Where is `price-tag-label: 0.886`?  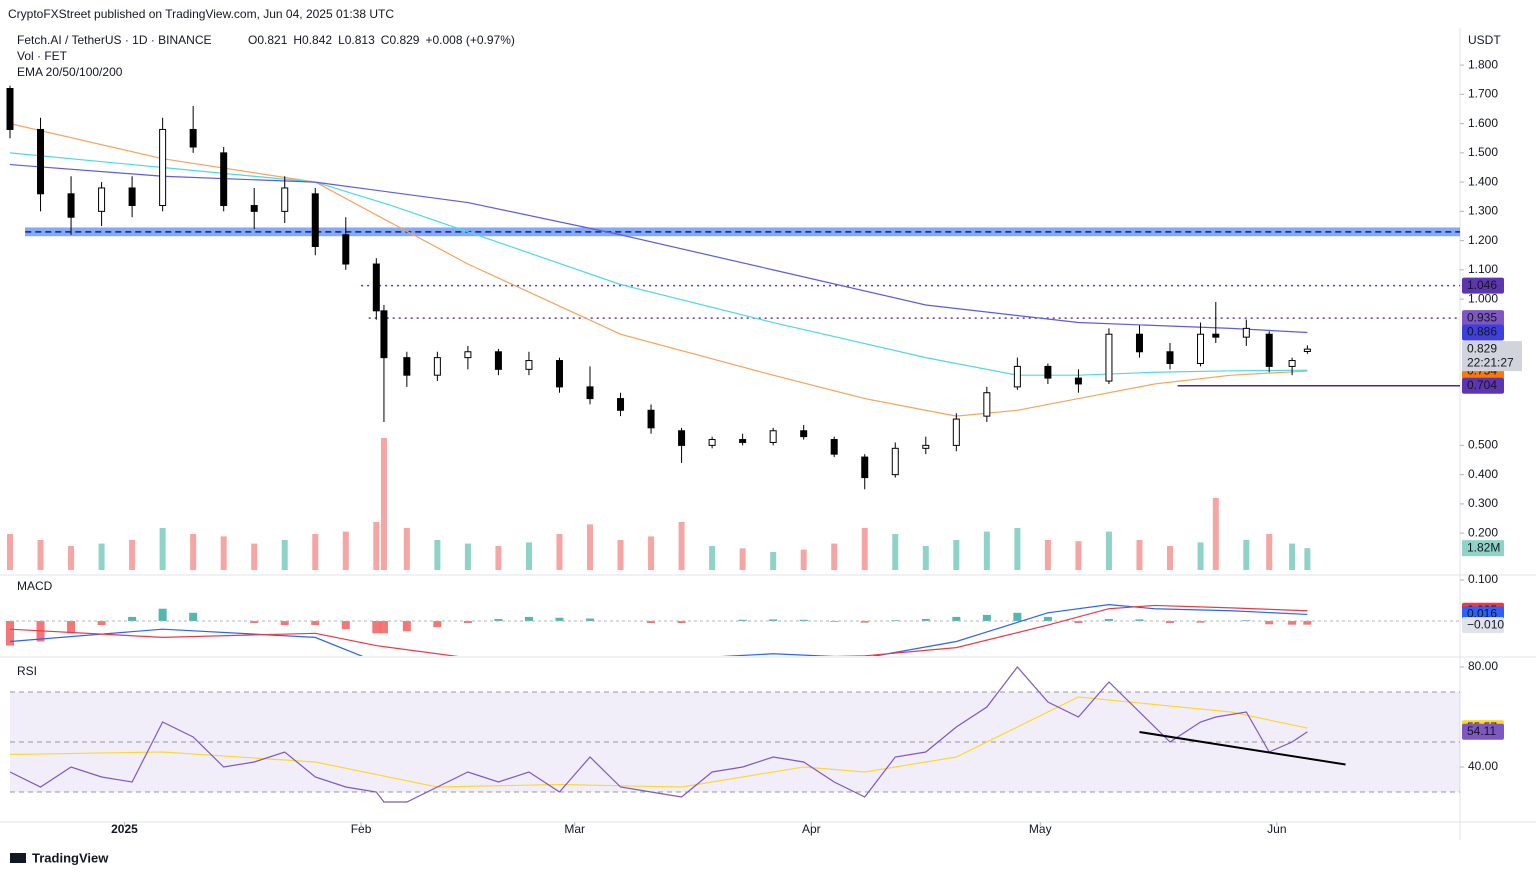 price-tag-label: 0.886 is located at coordinates (1482, 332).